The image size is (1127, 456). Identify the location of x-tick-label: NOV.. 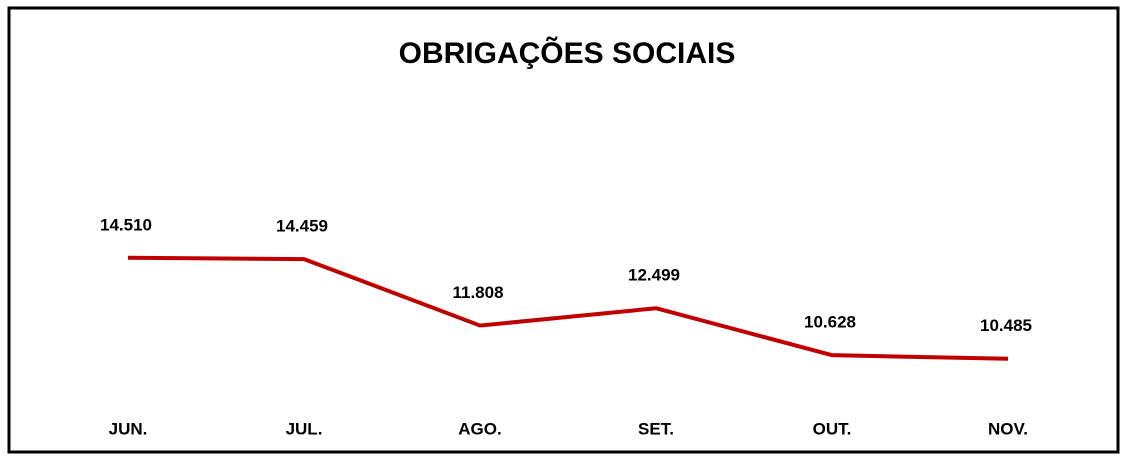
(1008, 428).